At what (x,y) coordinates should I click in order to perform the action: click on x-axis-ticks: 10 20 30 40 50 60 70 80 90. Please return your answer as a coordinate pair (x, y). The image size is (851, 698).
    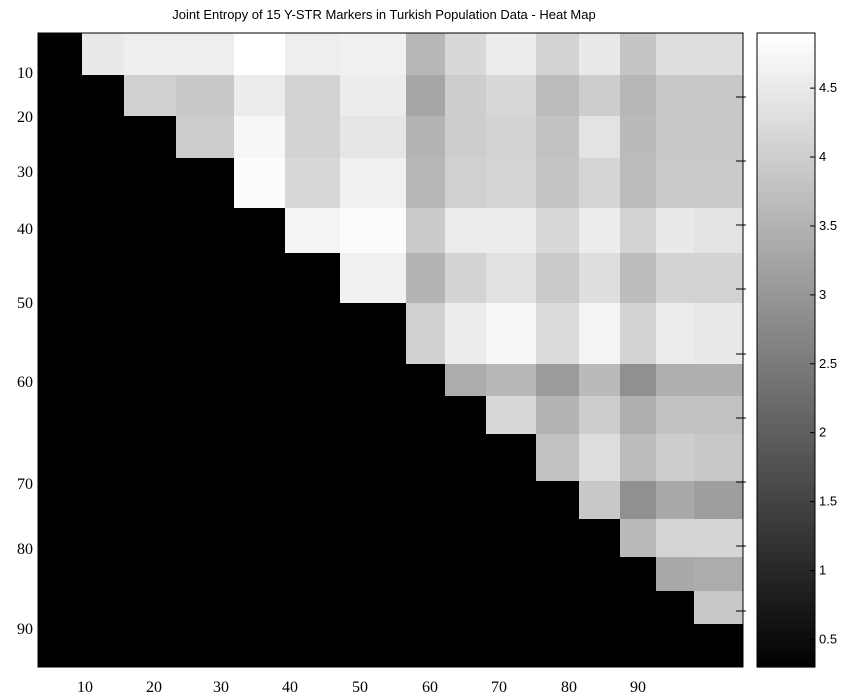
    Looking at the image, I should click on (361, 687).